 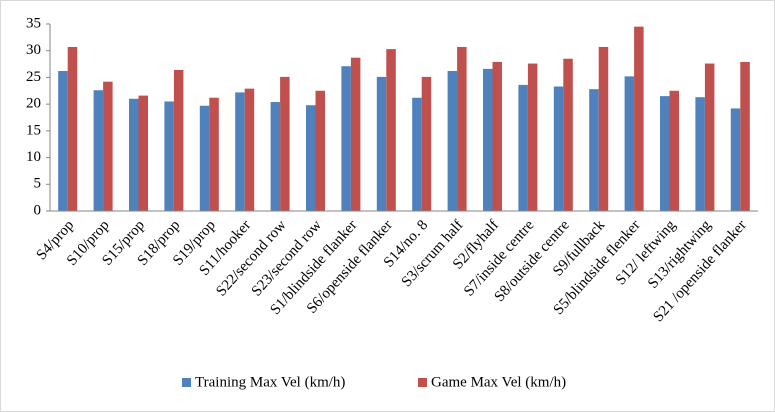 What do you see at coordinates (33, 130) in the screenshot?
I see `y-tick-label: 15` at bounding box center [33, 130].